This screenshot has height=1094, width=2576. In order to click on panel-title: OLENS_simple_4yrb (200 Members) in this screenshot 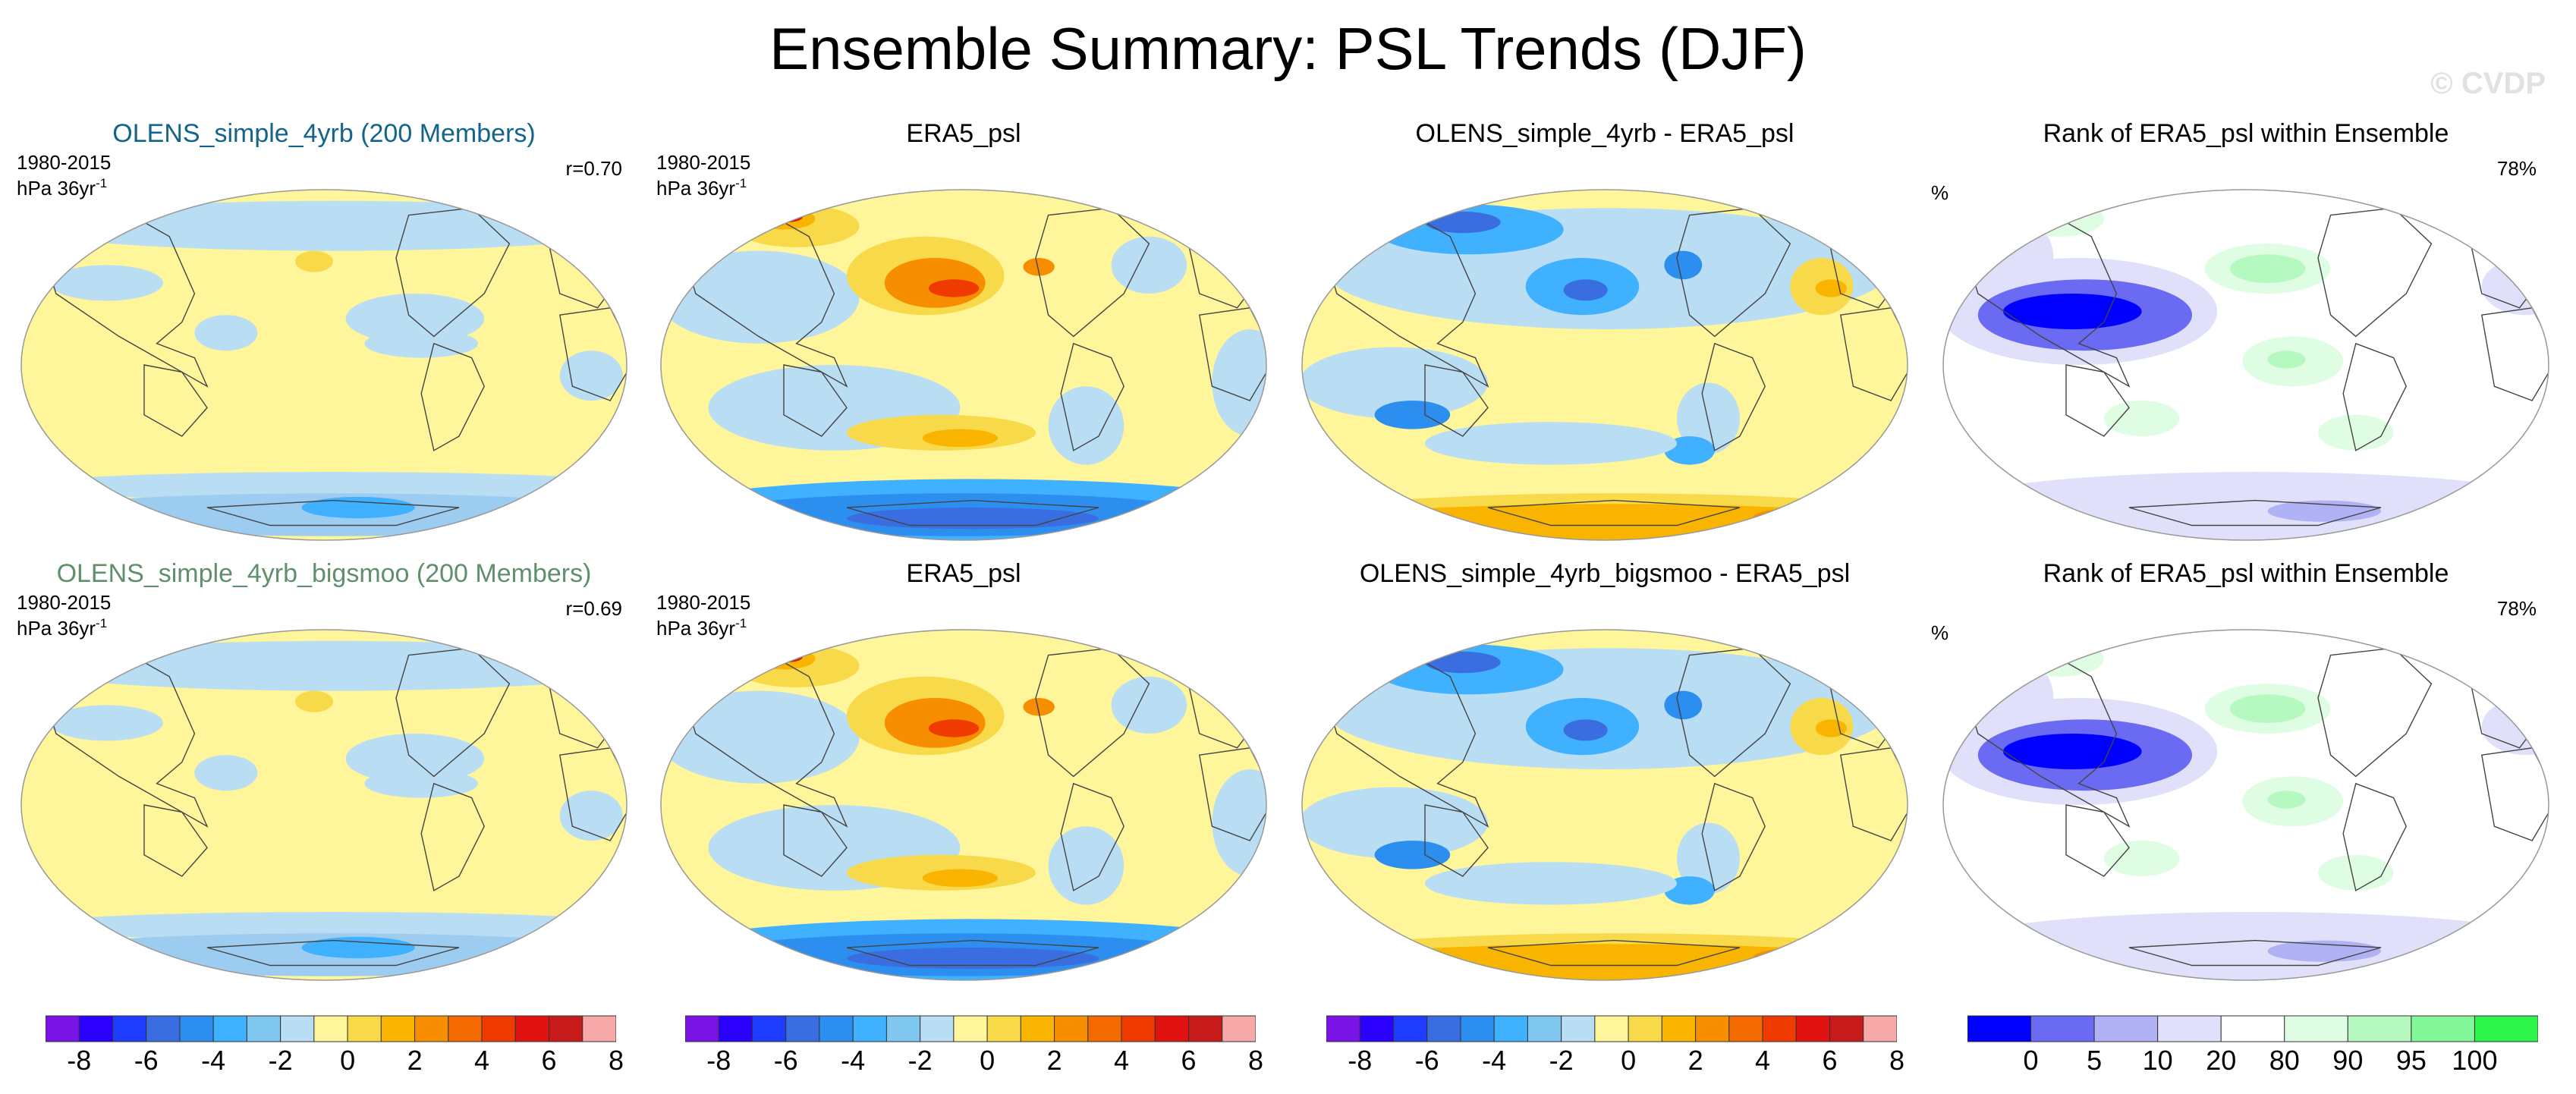, I will do `click(324, 133)`.